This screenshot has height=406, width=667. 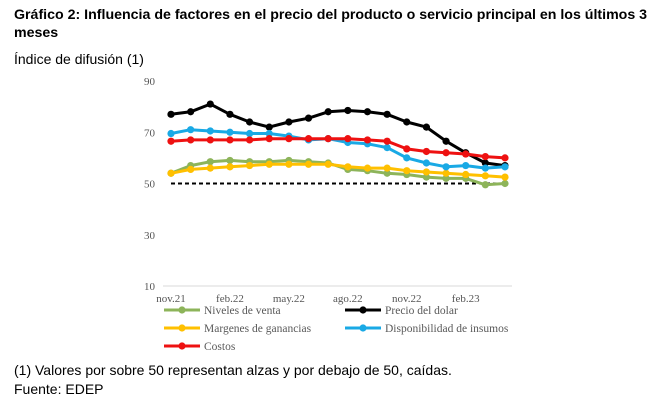 What do you see at coordinates (220, 347) in the screenshot?
I see `legend-label: Costos` at bounding box center [220, 347].